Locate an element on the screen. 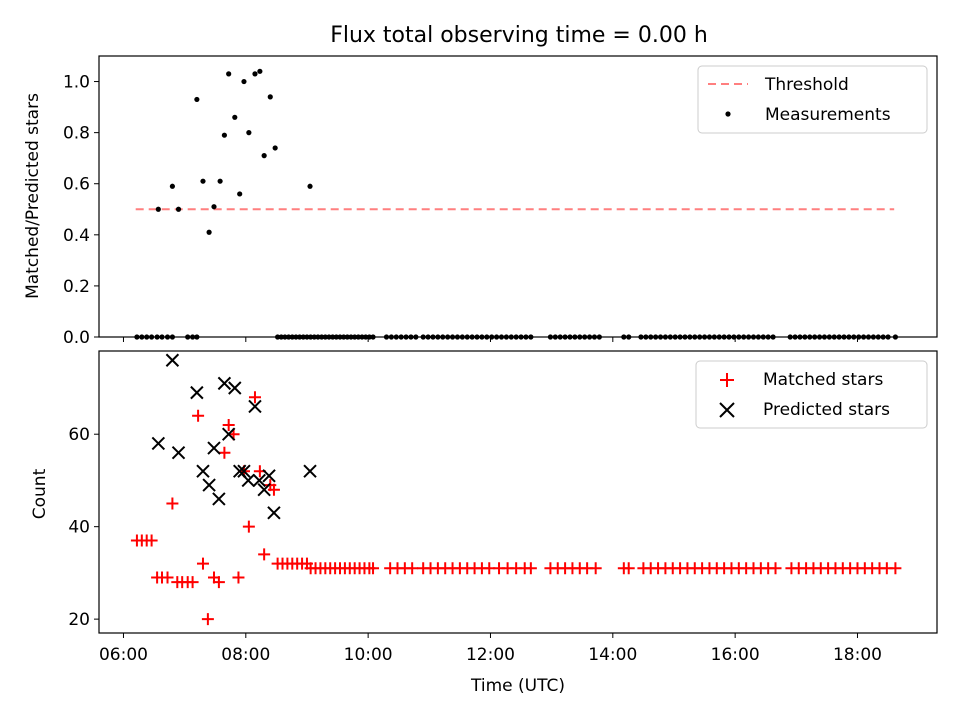 The height and width of the screenshot is (720, 960). count-y-tick-label: 40 is located at coordinates (79, 528).